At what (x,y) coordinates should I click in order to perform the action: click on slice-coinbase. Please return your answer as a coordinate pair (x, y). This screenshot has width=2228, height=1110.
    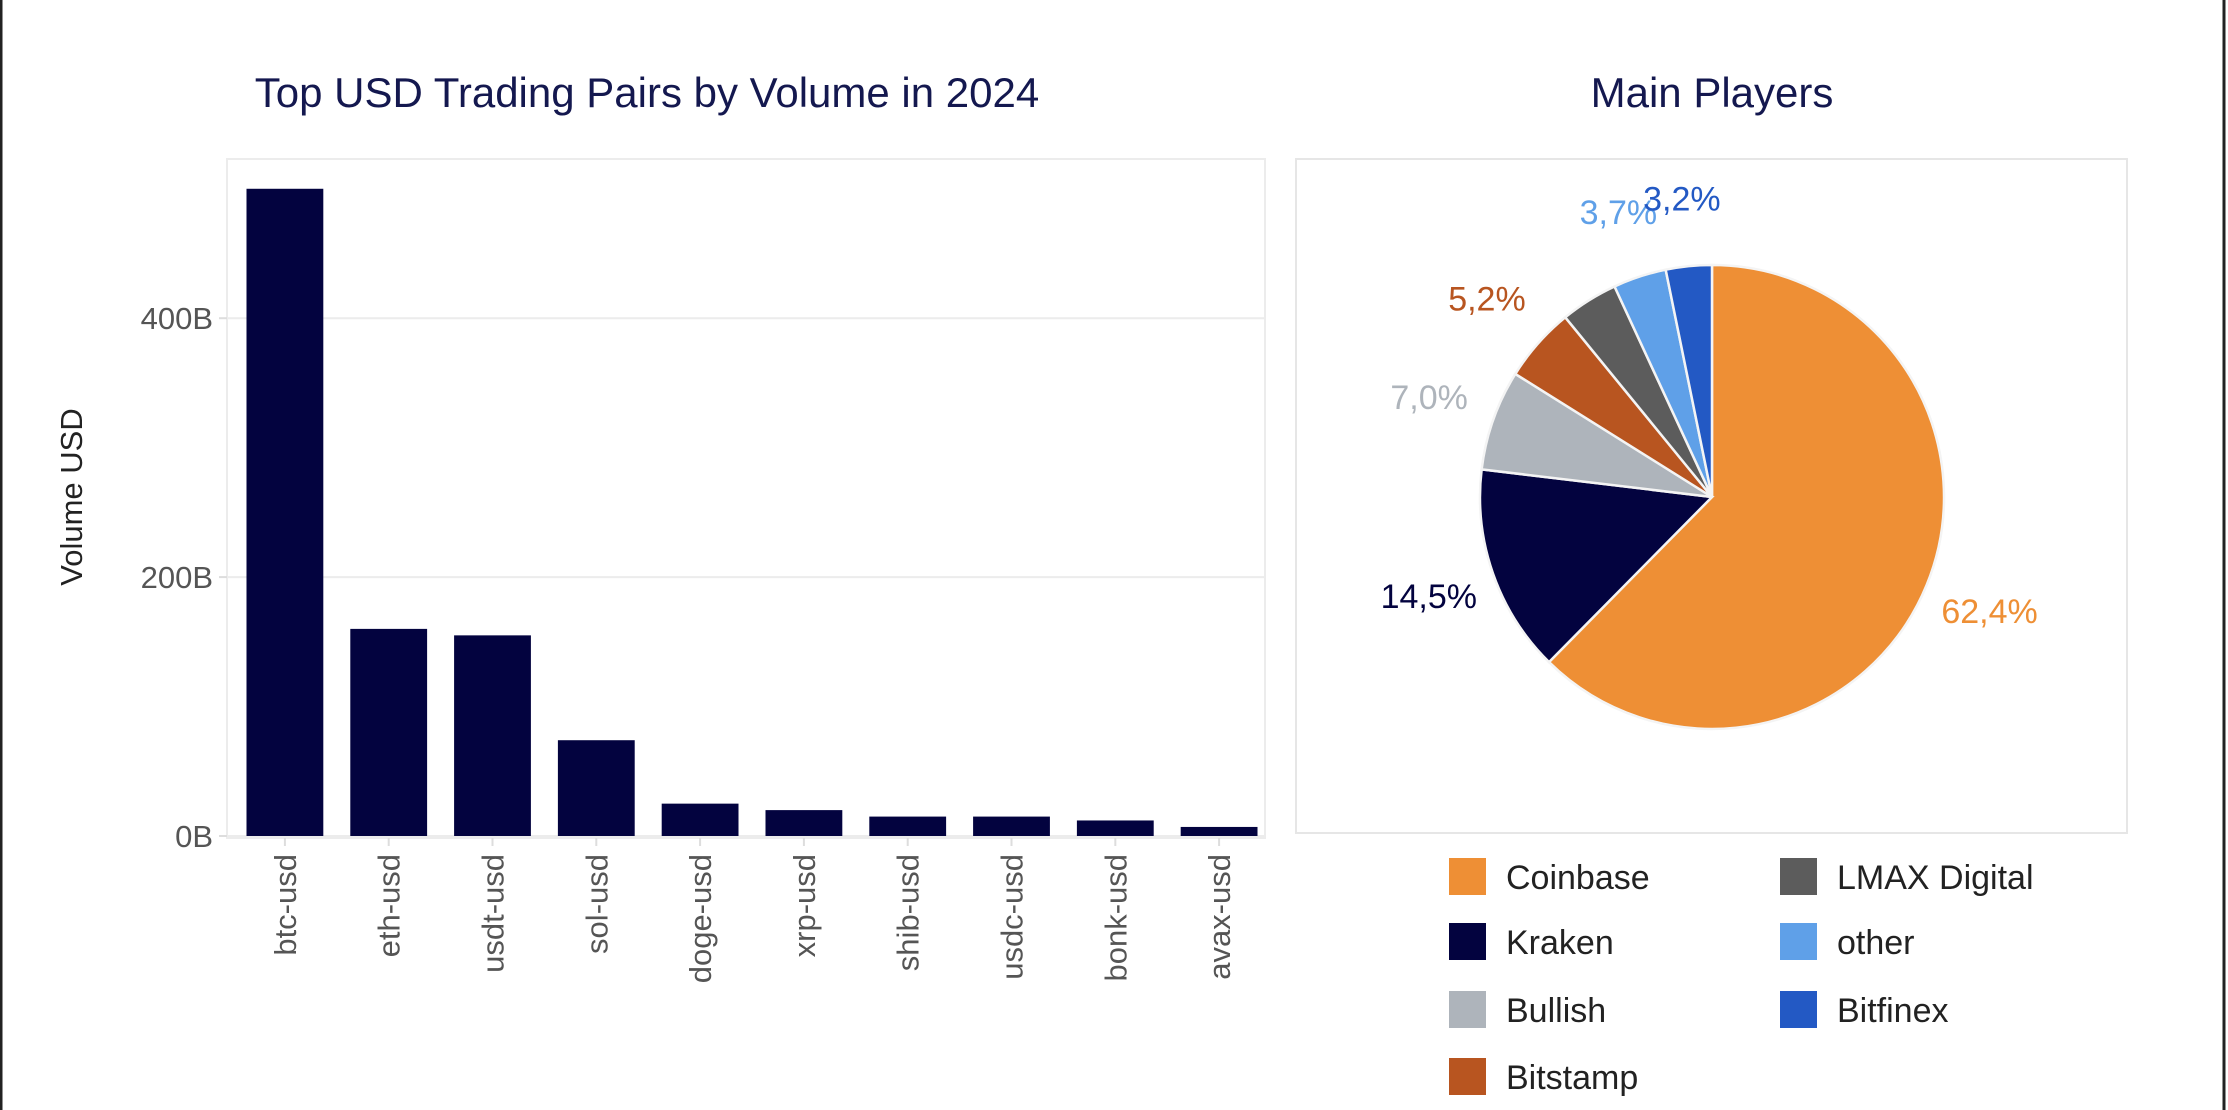
    Looking at the image, I should click on (1746, 497).